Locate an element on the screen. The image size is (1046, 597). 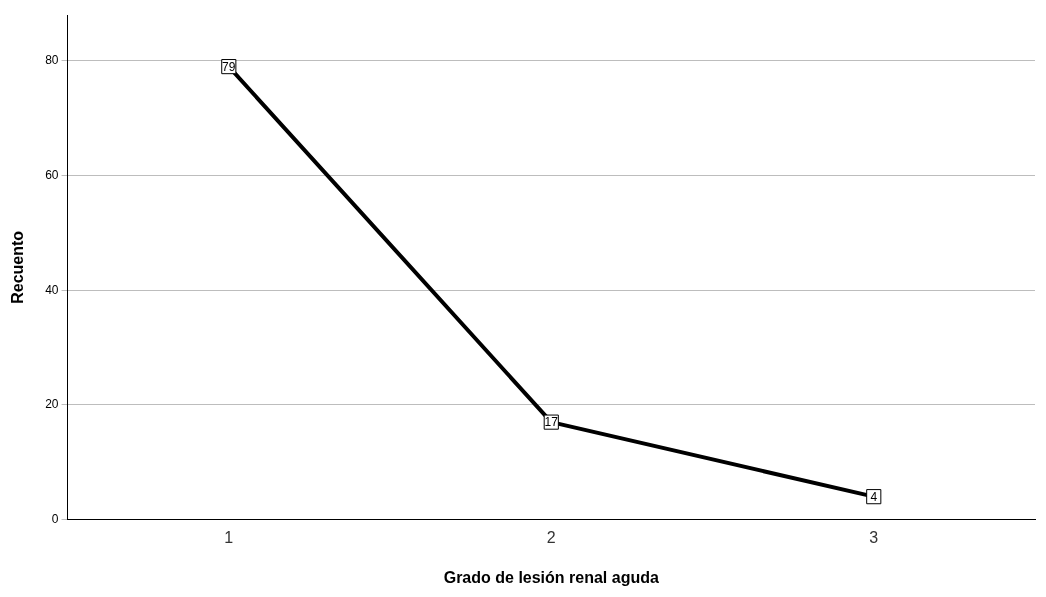
x-tick-label: 3 is located at coordinates (874, 537).